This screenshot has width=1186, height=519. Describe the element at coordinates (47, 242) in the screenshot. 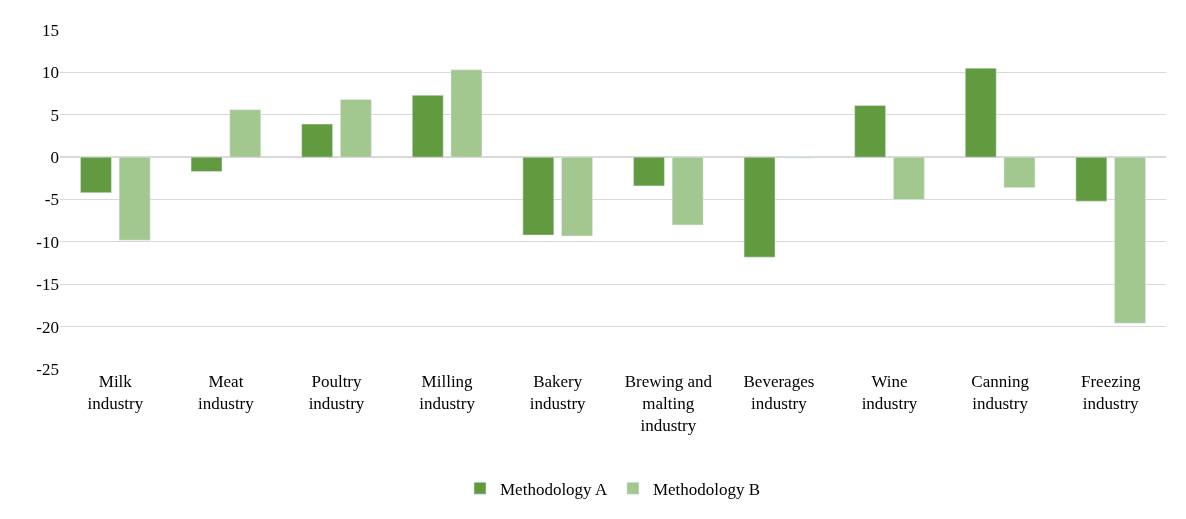

I see `y-tick-label: -10` at that location.